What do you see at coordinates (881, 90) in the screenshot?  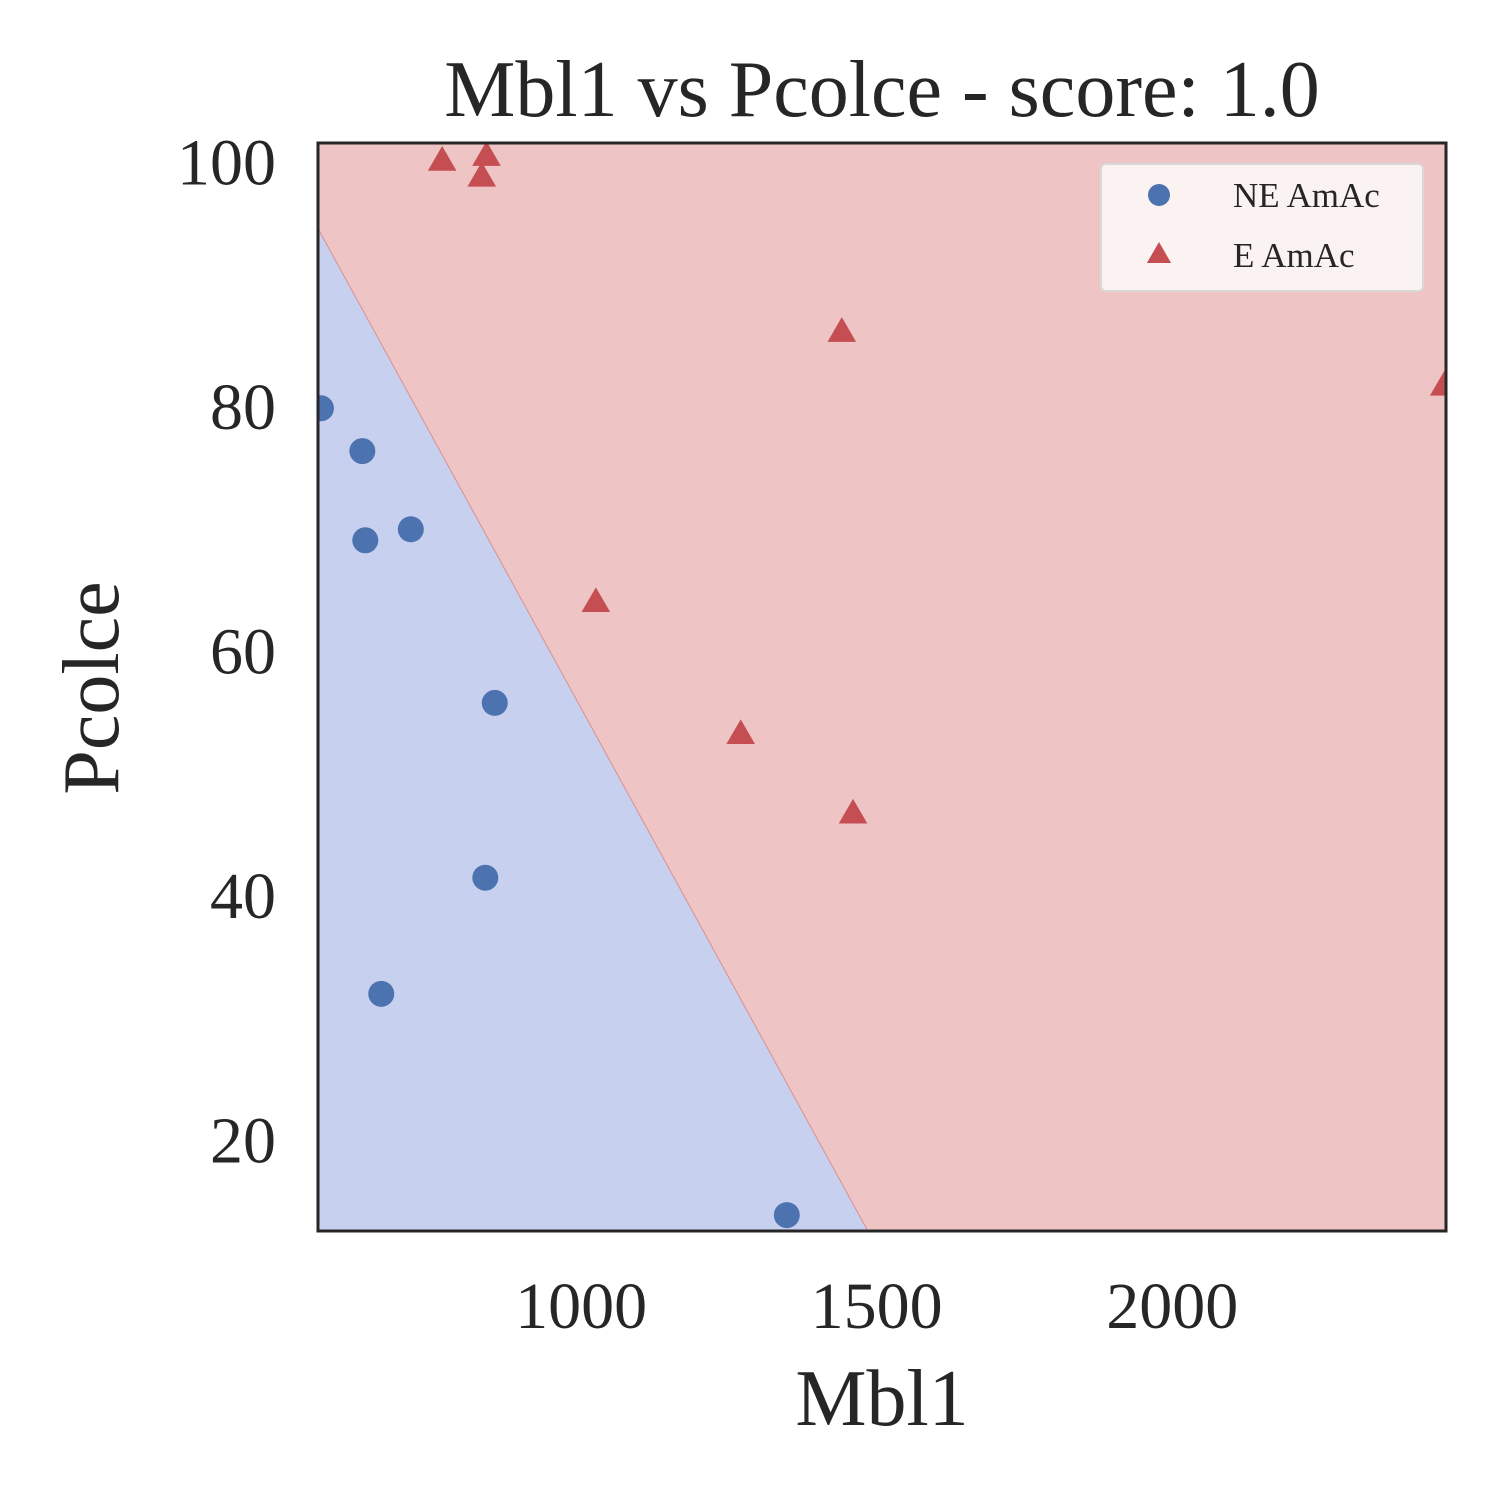 I see `chart-title: Mbl1 vs Pcolce - score: 1.0` at bounding box center [881, 90].